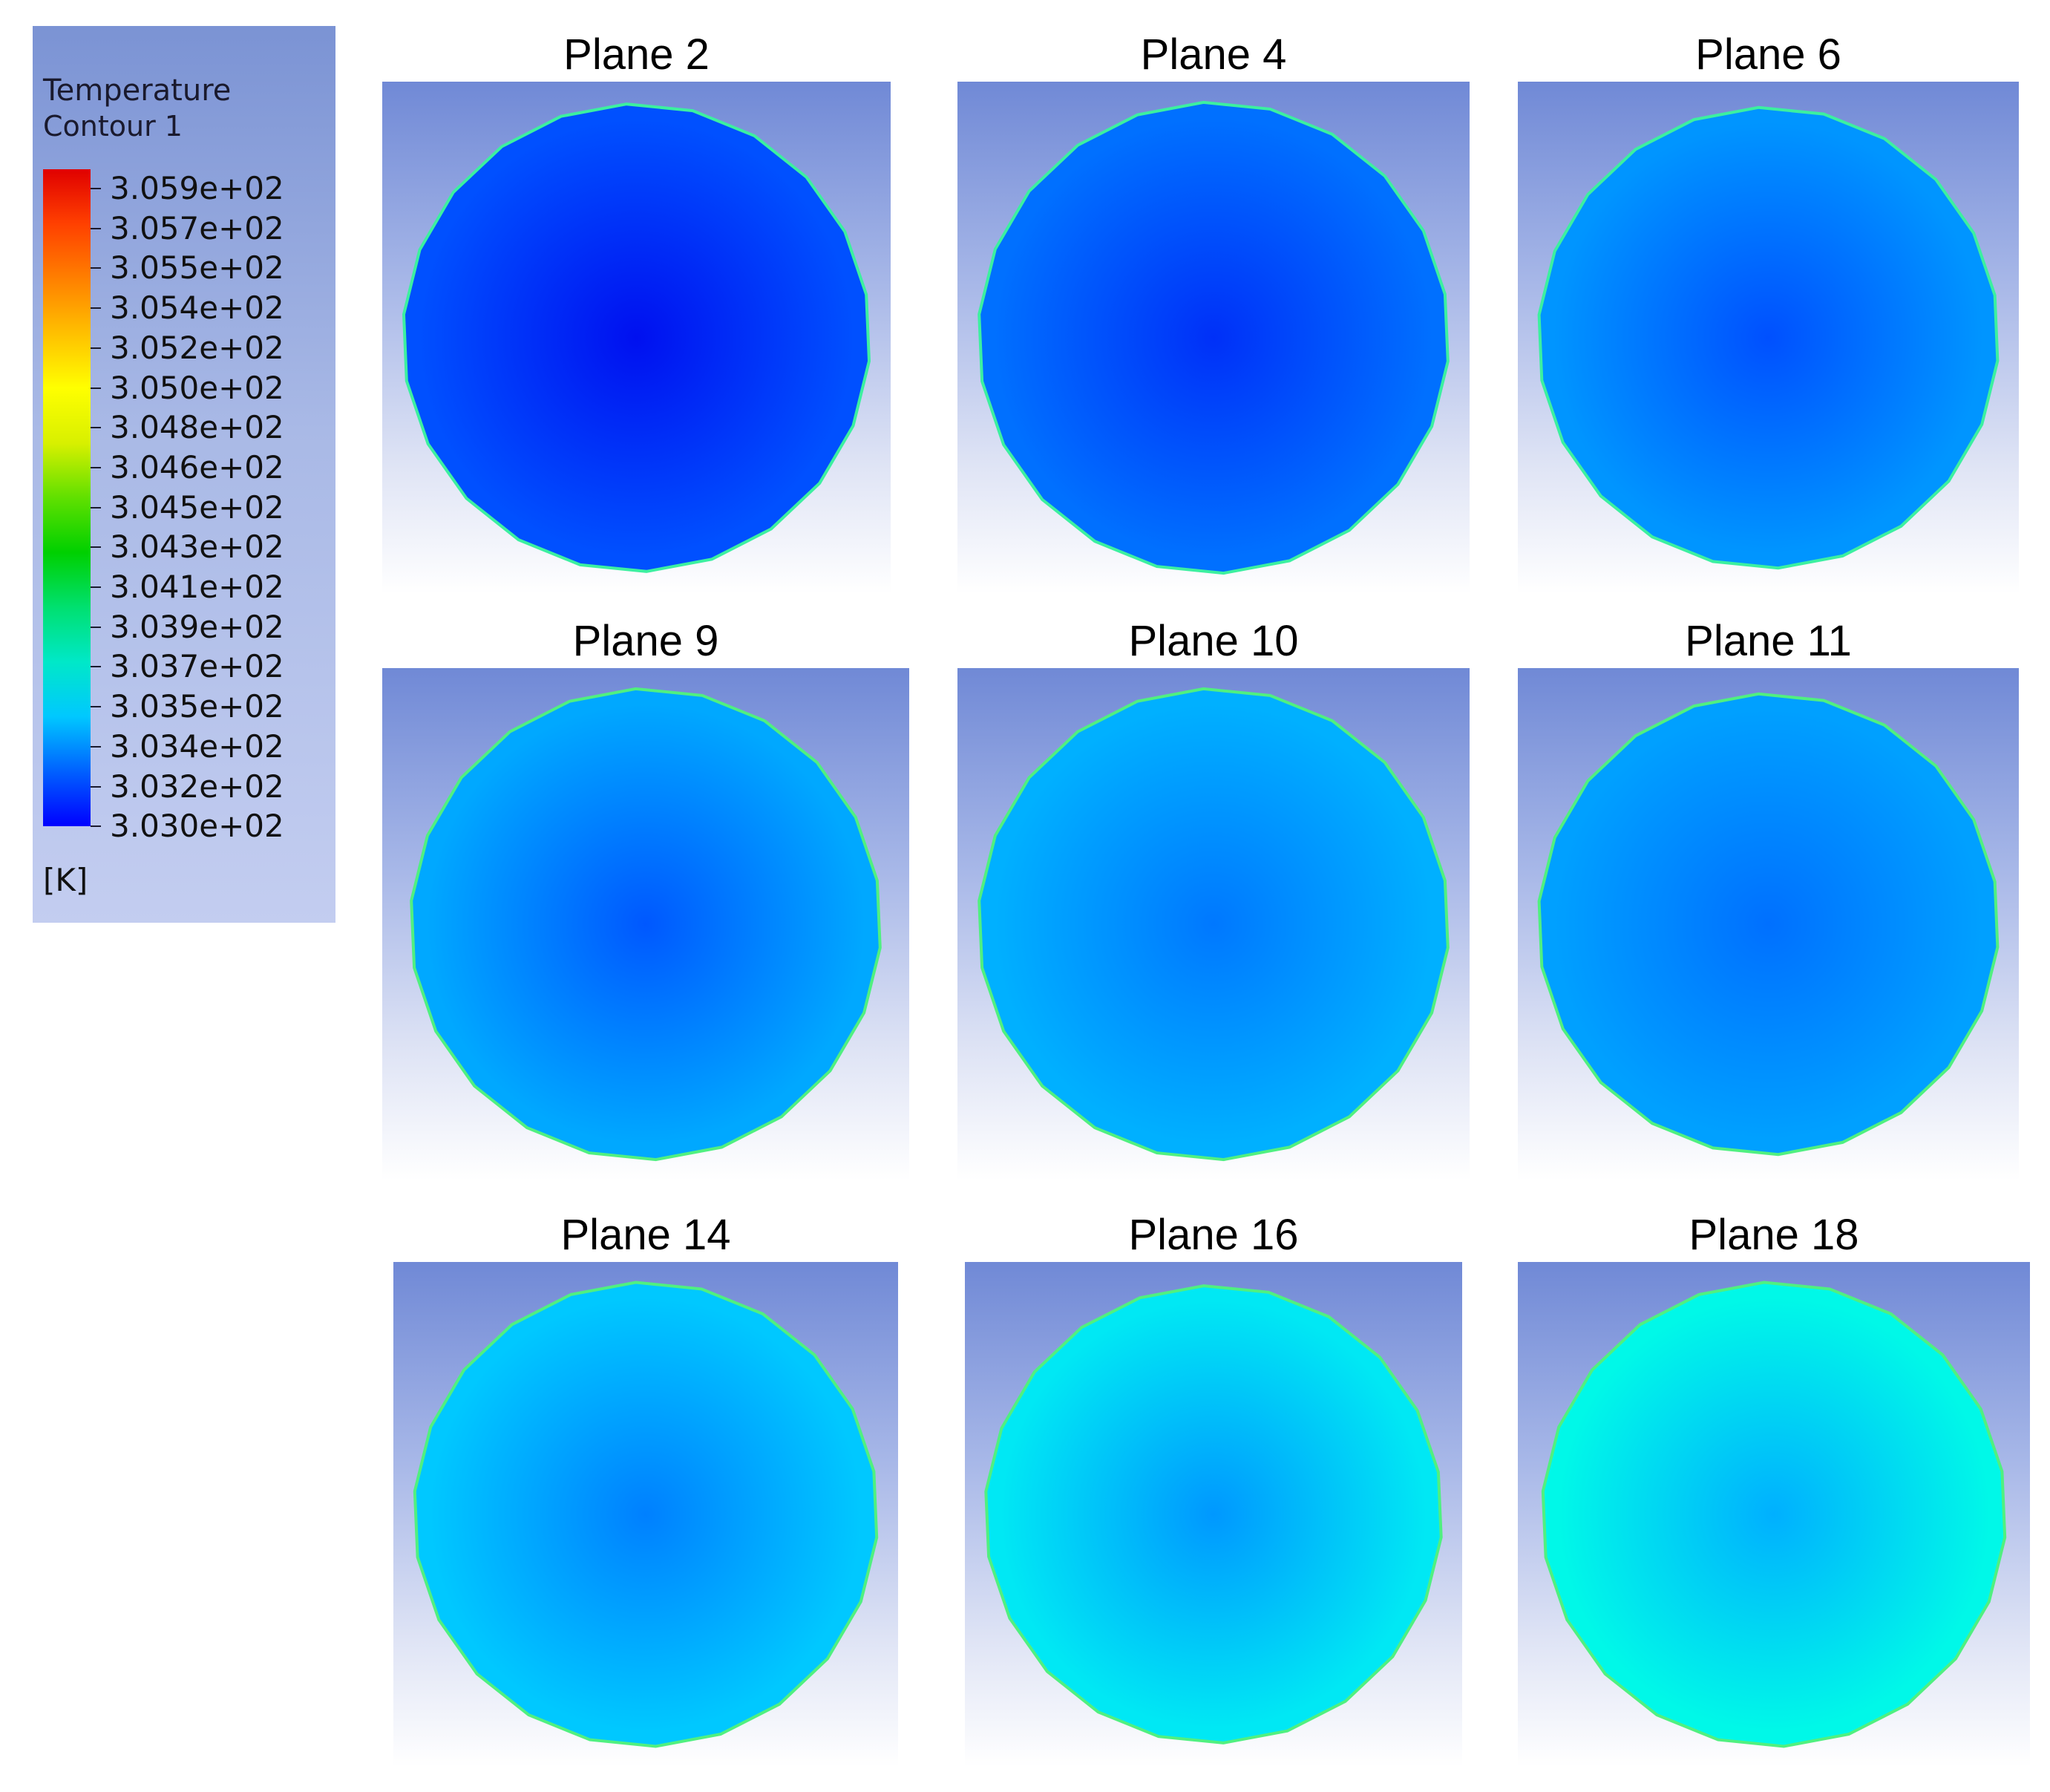  I want to click on legend-label: 3.052e+02, so click(197, 347).